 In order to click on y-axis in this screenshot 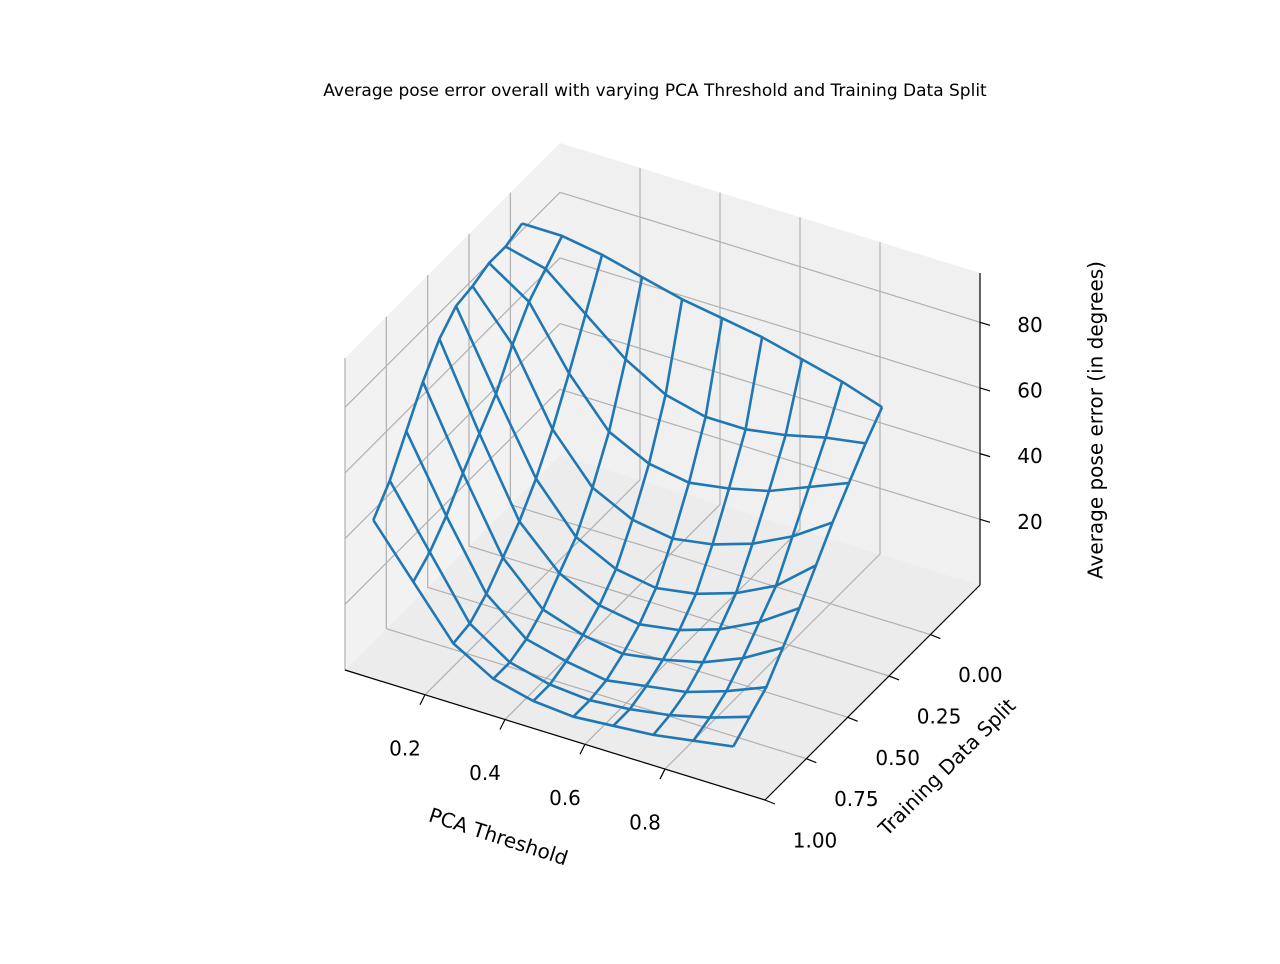, I will do `click(872, 692)`.